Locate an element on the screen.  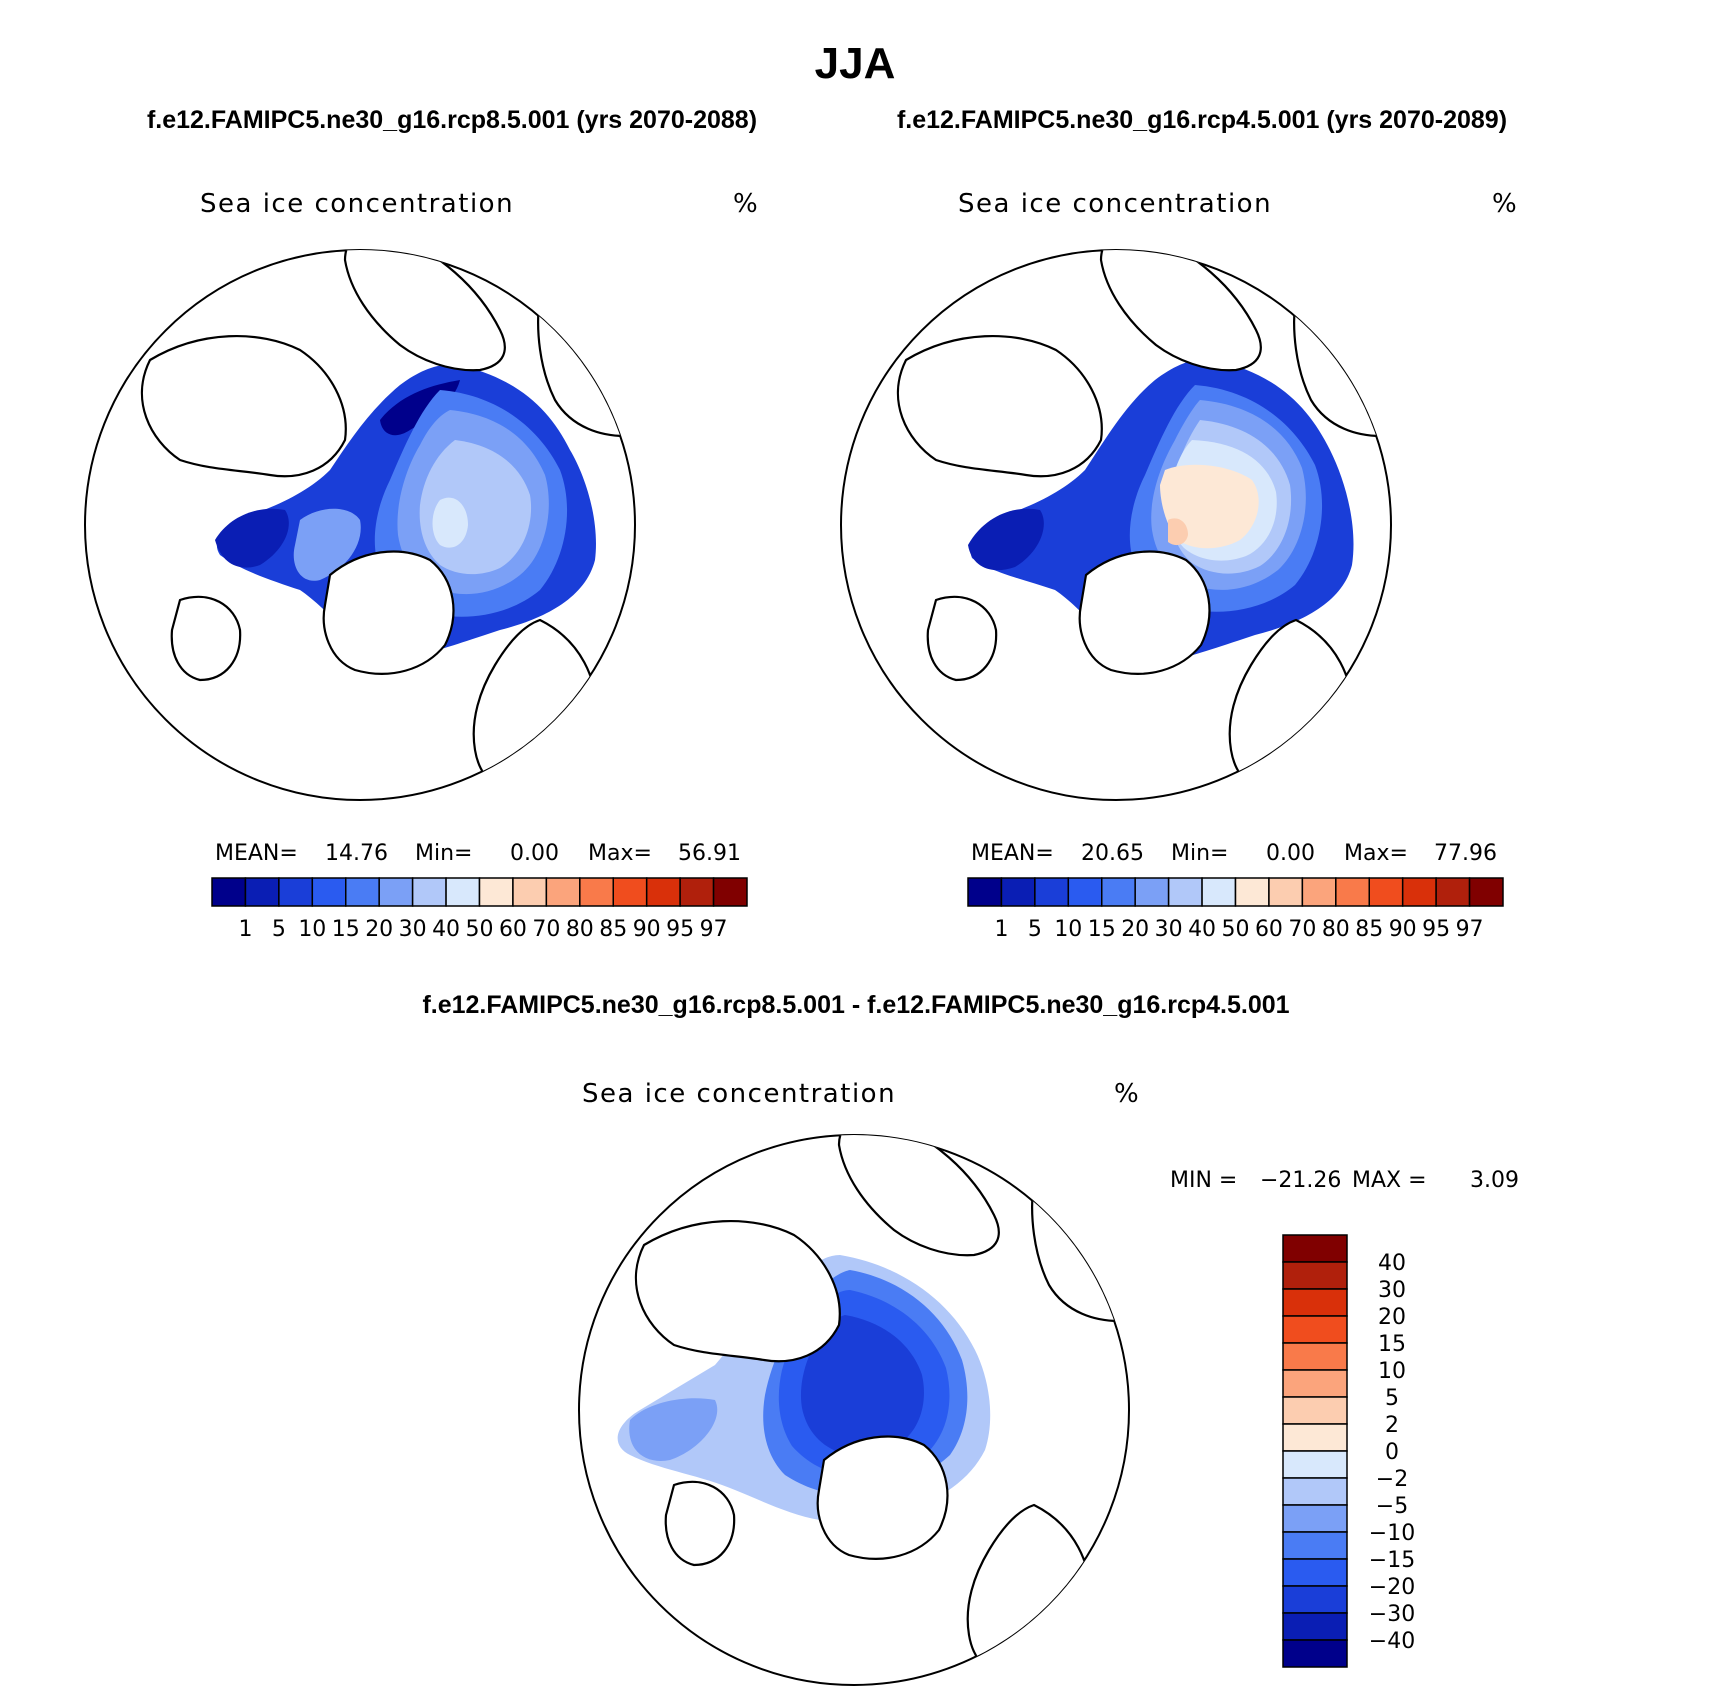
panel-diff-colorbar-tick-label: −15 is located at coordinates (1392, 1560).